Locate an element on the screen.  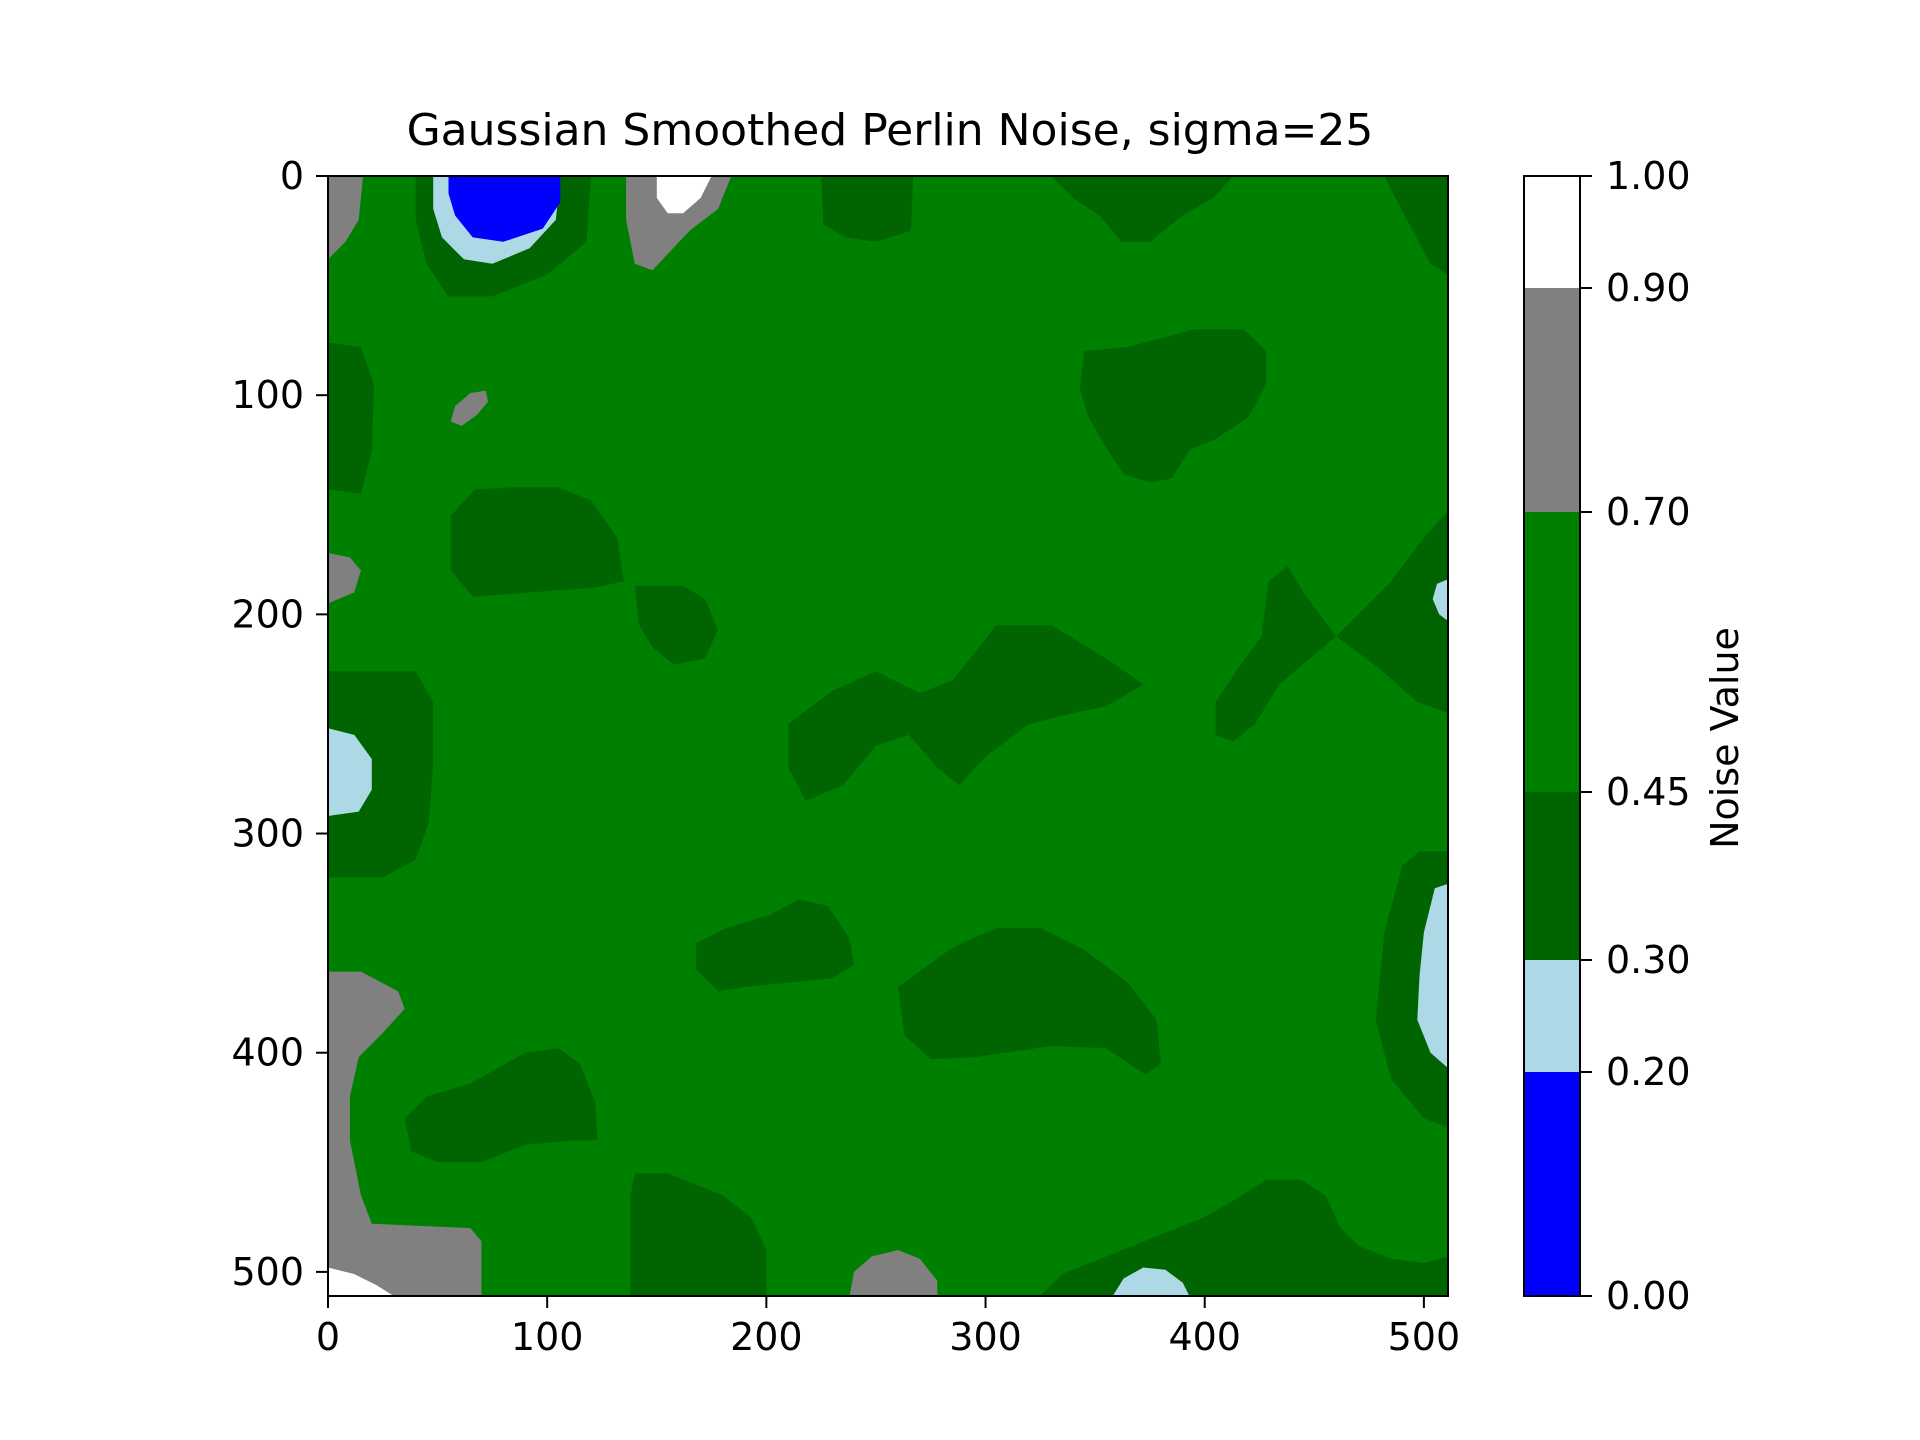
y-tick-label: 500 is located at coordinates (267, 1272).